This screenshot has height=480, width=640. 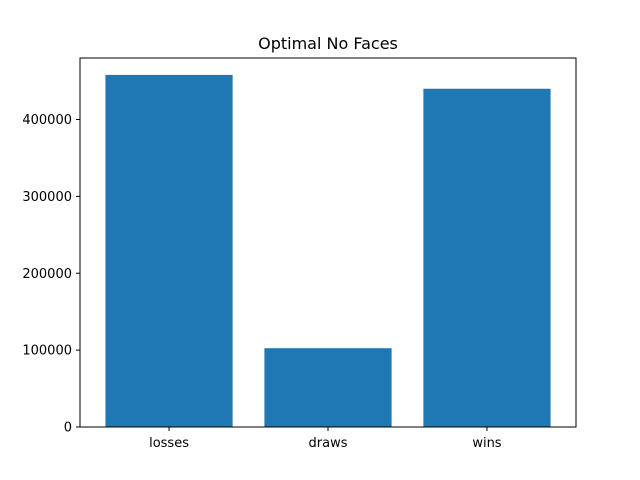 What do you see at coordinates (47, 274) in the screenshot?
I see `y-tick-label: 200000` at bounding box center [47, 274].